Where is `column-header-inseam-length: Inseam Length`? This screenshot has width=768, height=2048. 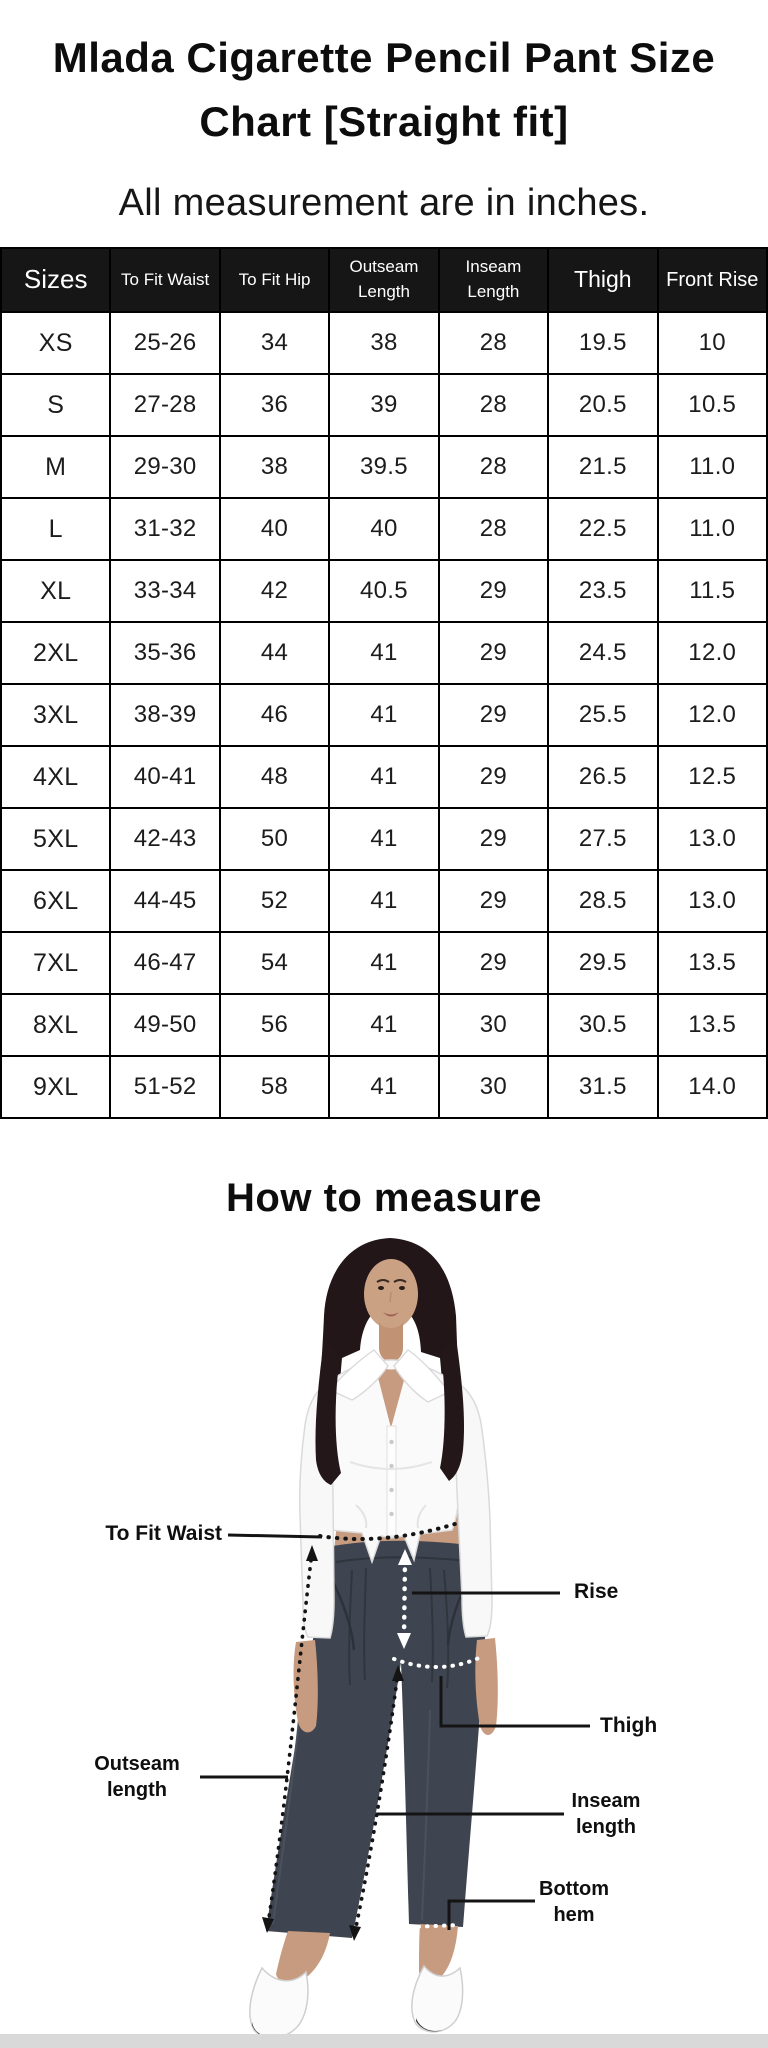 column-header-inseam-length: Inseam Length is located at coordinates (493, 280).